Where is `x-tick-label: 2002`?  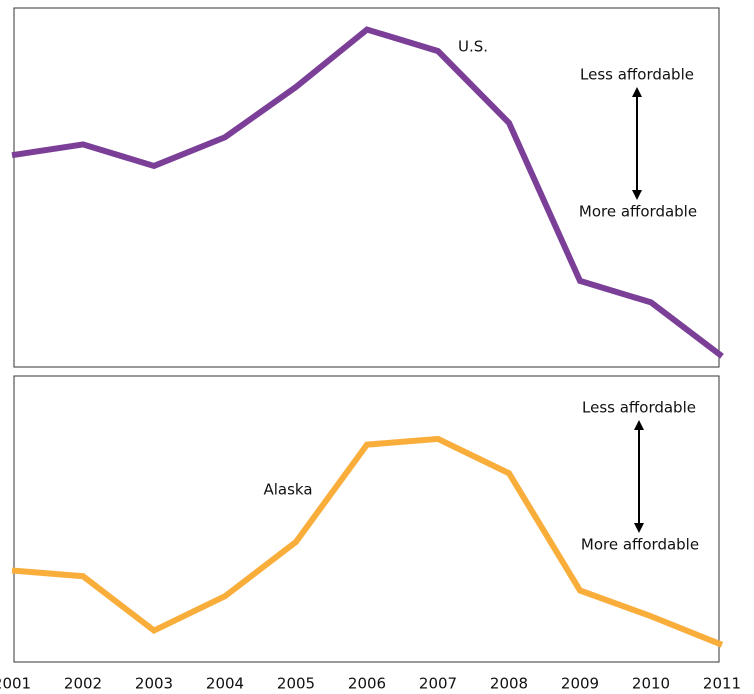
x-tick-label: 2002 is located at coordinates (83, 684).